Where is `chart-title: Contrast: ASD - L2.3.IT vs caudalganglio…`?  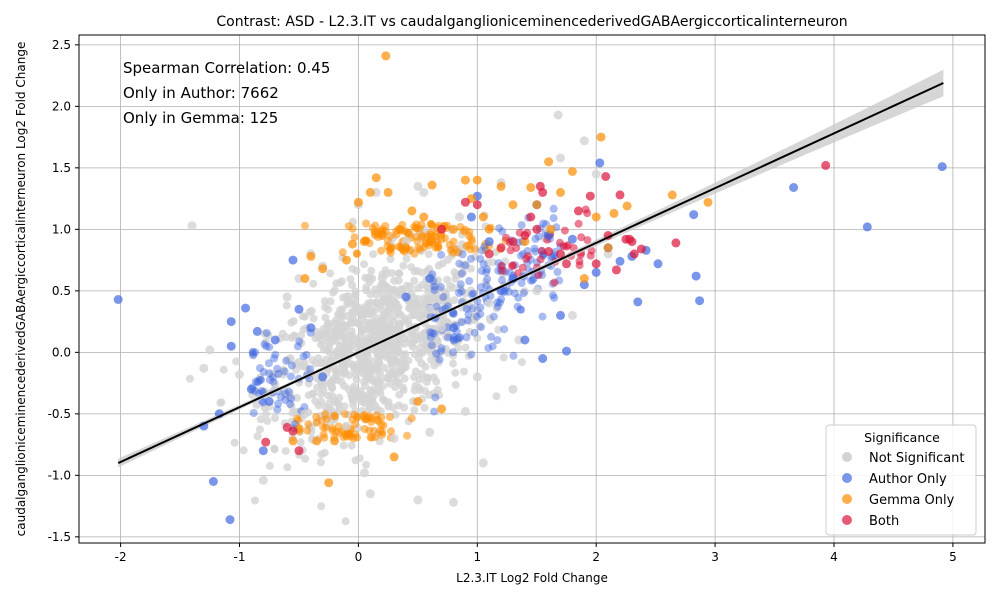
chart-title: Contrast: ASD - L2.3.IT vs caudalganglio… is located at coordinates (531, 22).